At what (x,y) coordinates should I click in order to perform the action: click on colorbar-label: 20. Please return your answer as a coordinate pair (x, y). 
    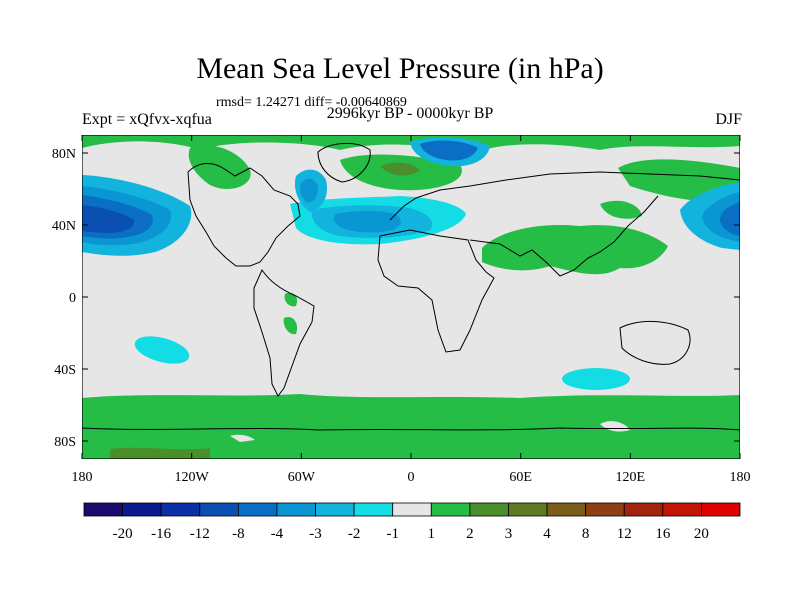
    Looking at the image, I should click on (701, 534).